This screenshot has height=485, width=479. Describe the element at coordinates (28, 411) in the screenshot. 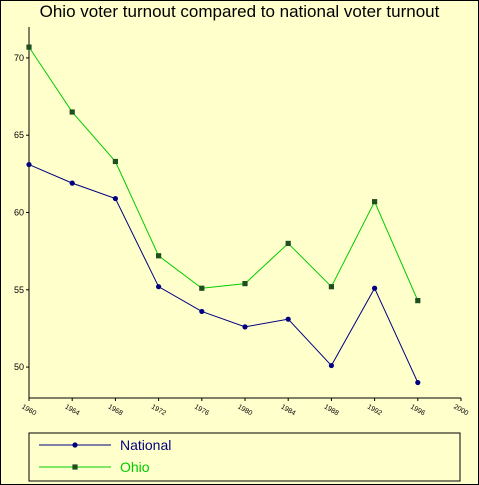

I see `x-tick-label: 1960` at that location.